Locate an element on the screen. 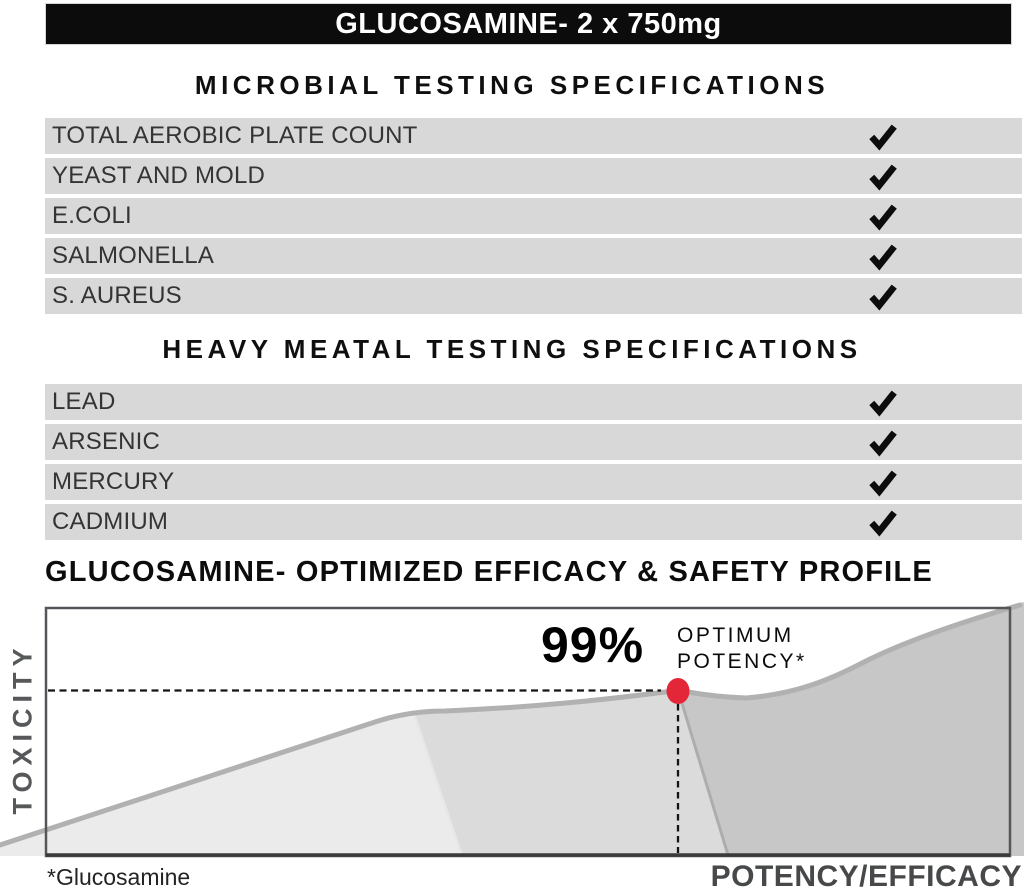  table-row: SALMONELLA is located at coordinates (533, 256).